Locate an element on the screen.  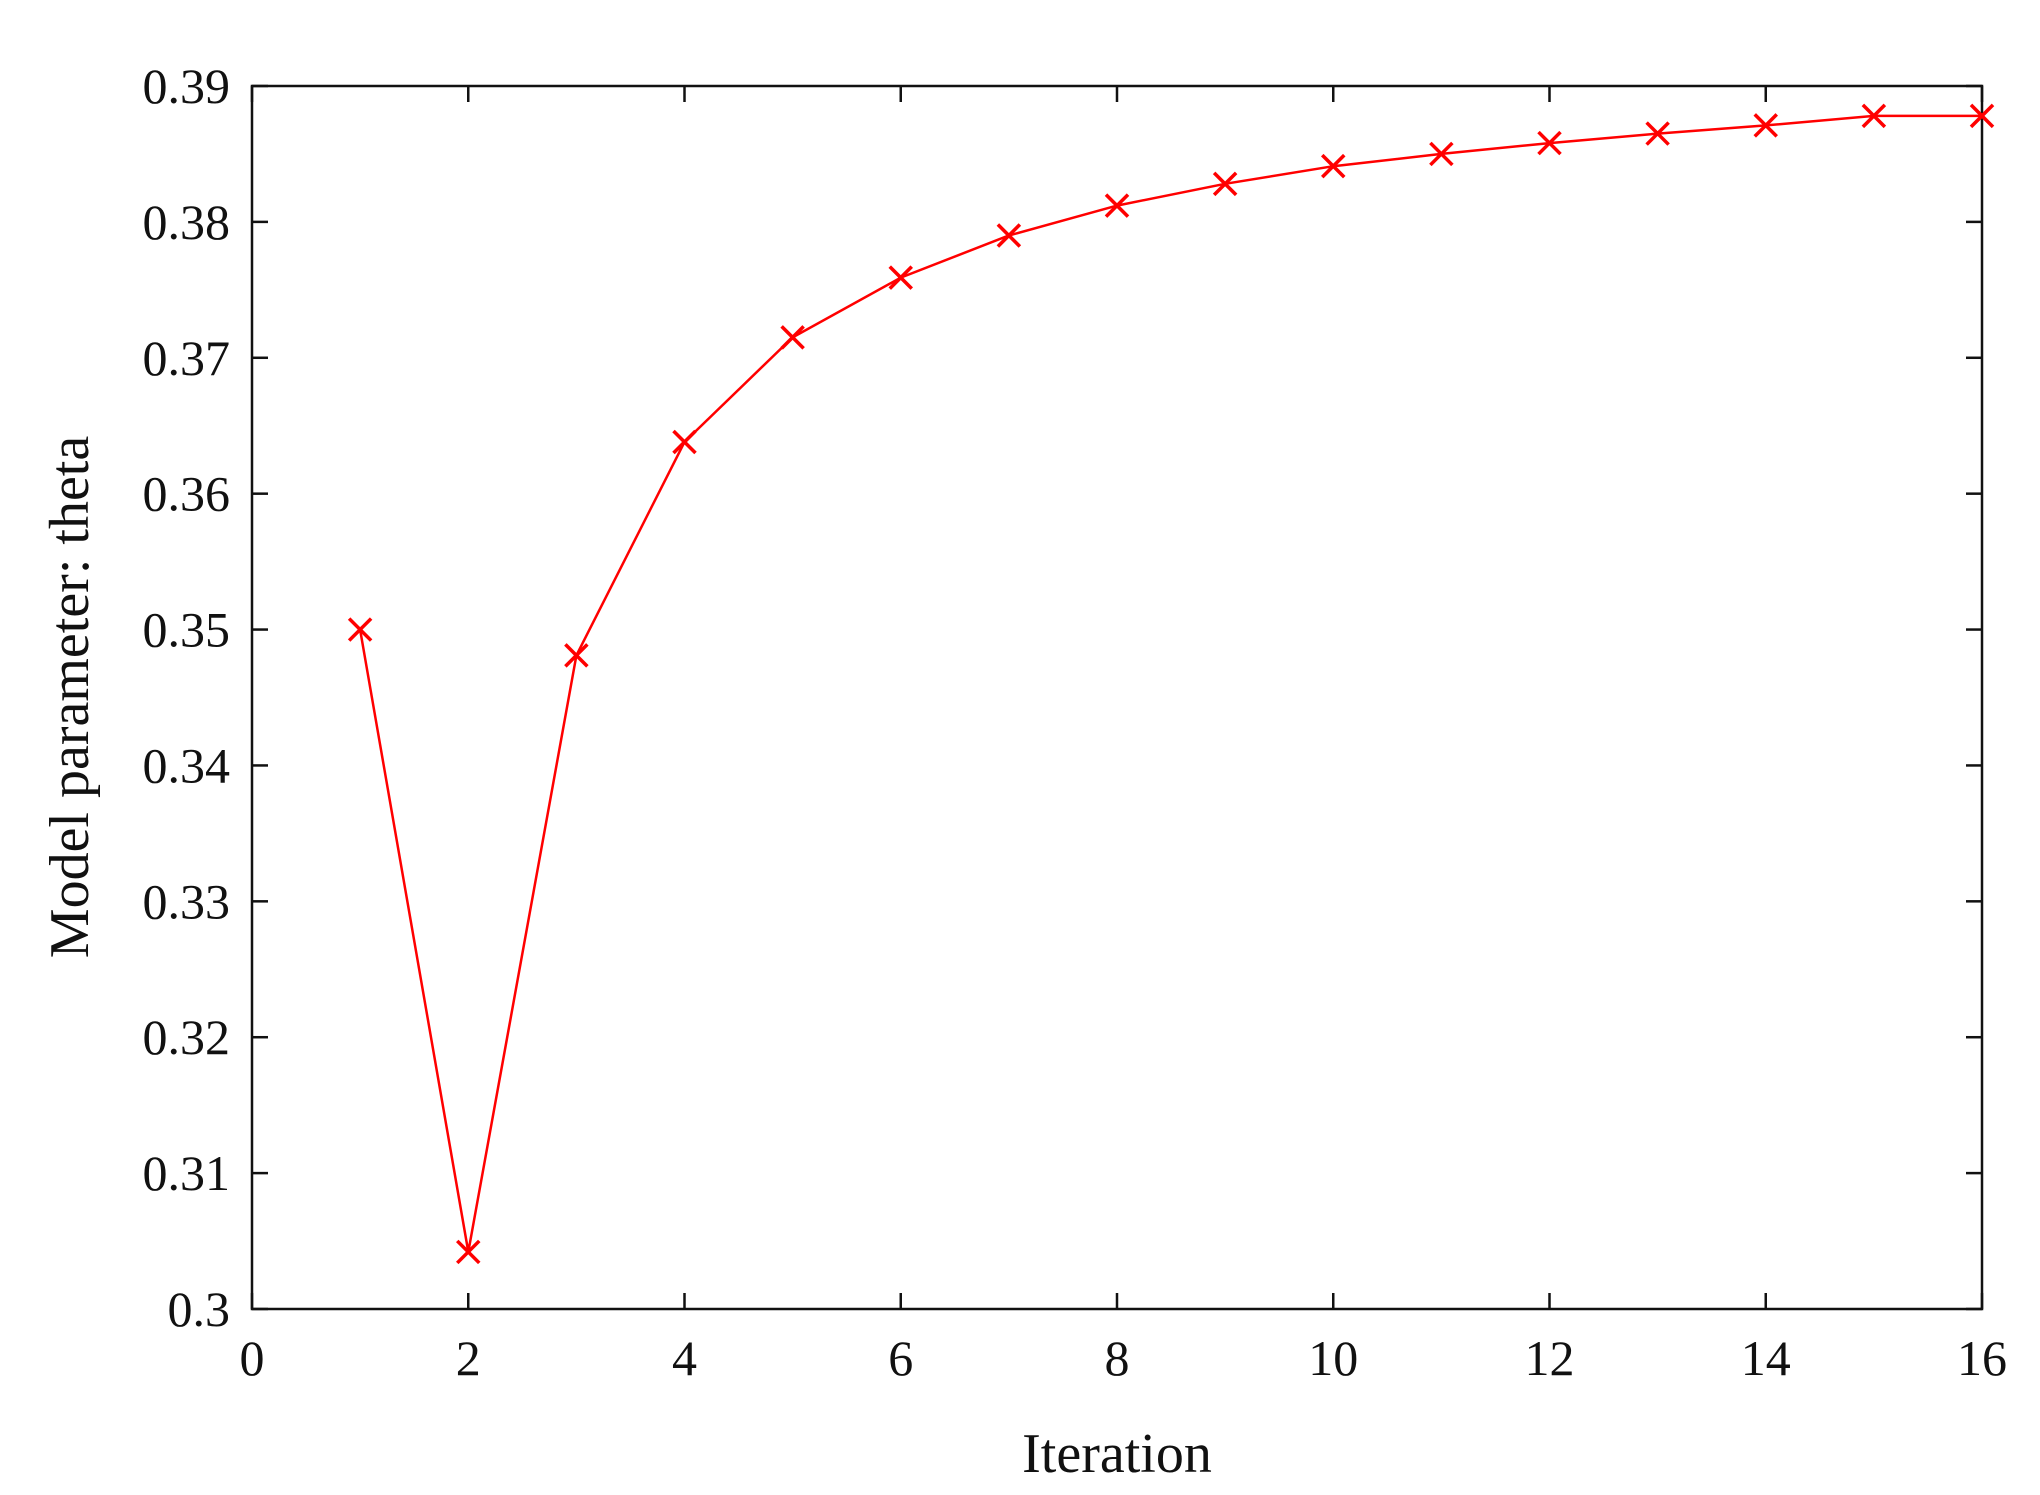
x-tick-label: 4 is located at coordinates (684, 1358).